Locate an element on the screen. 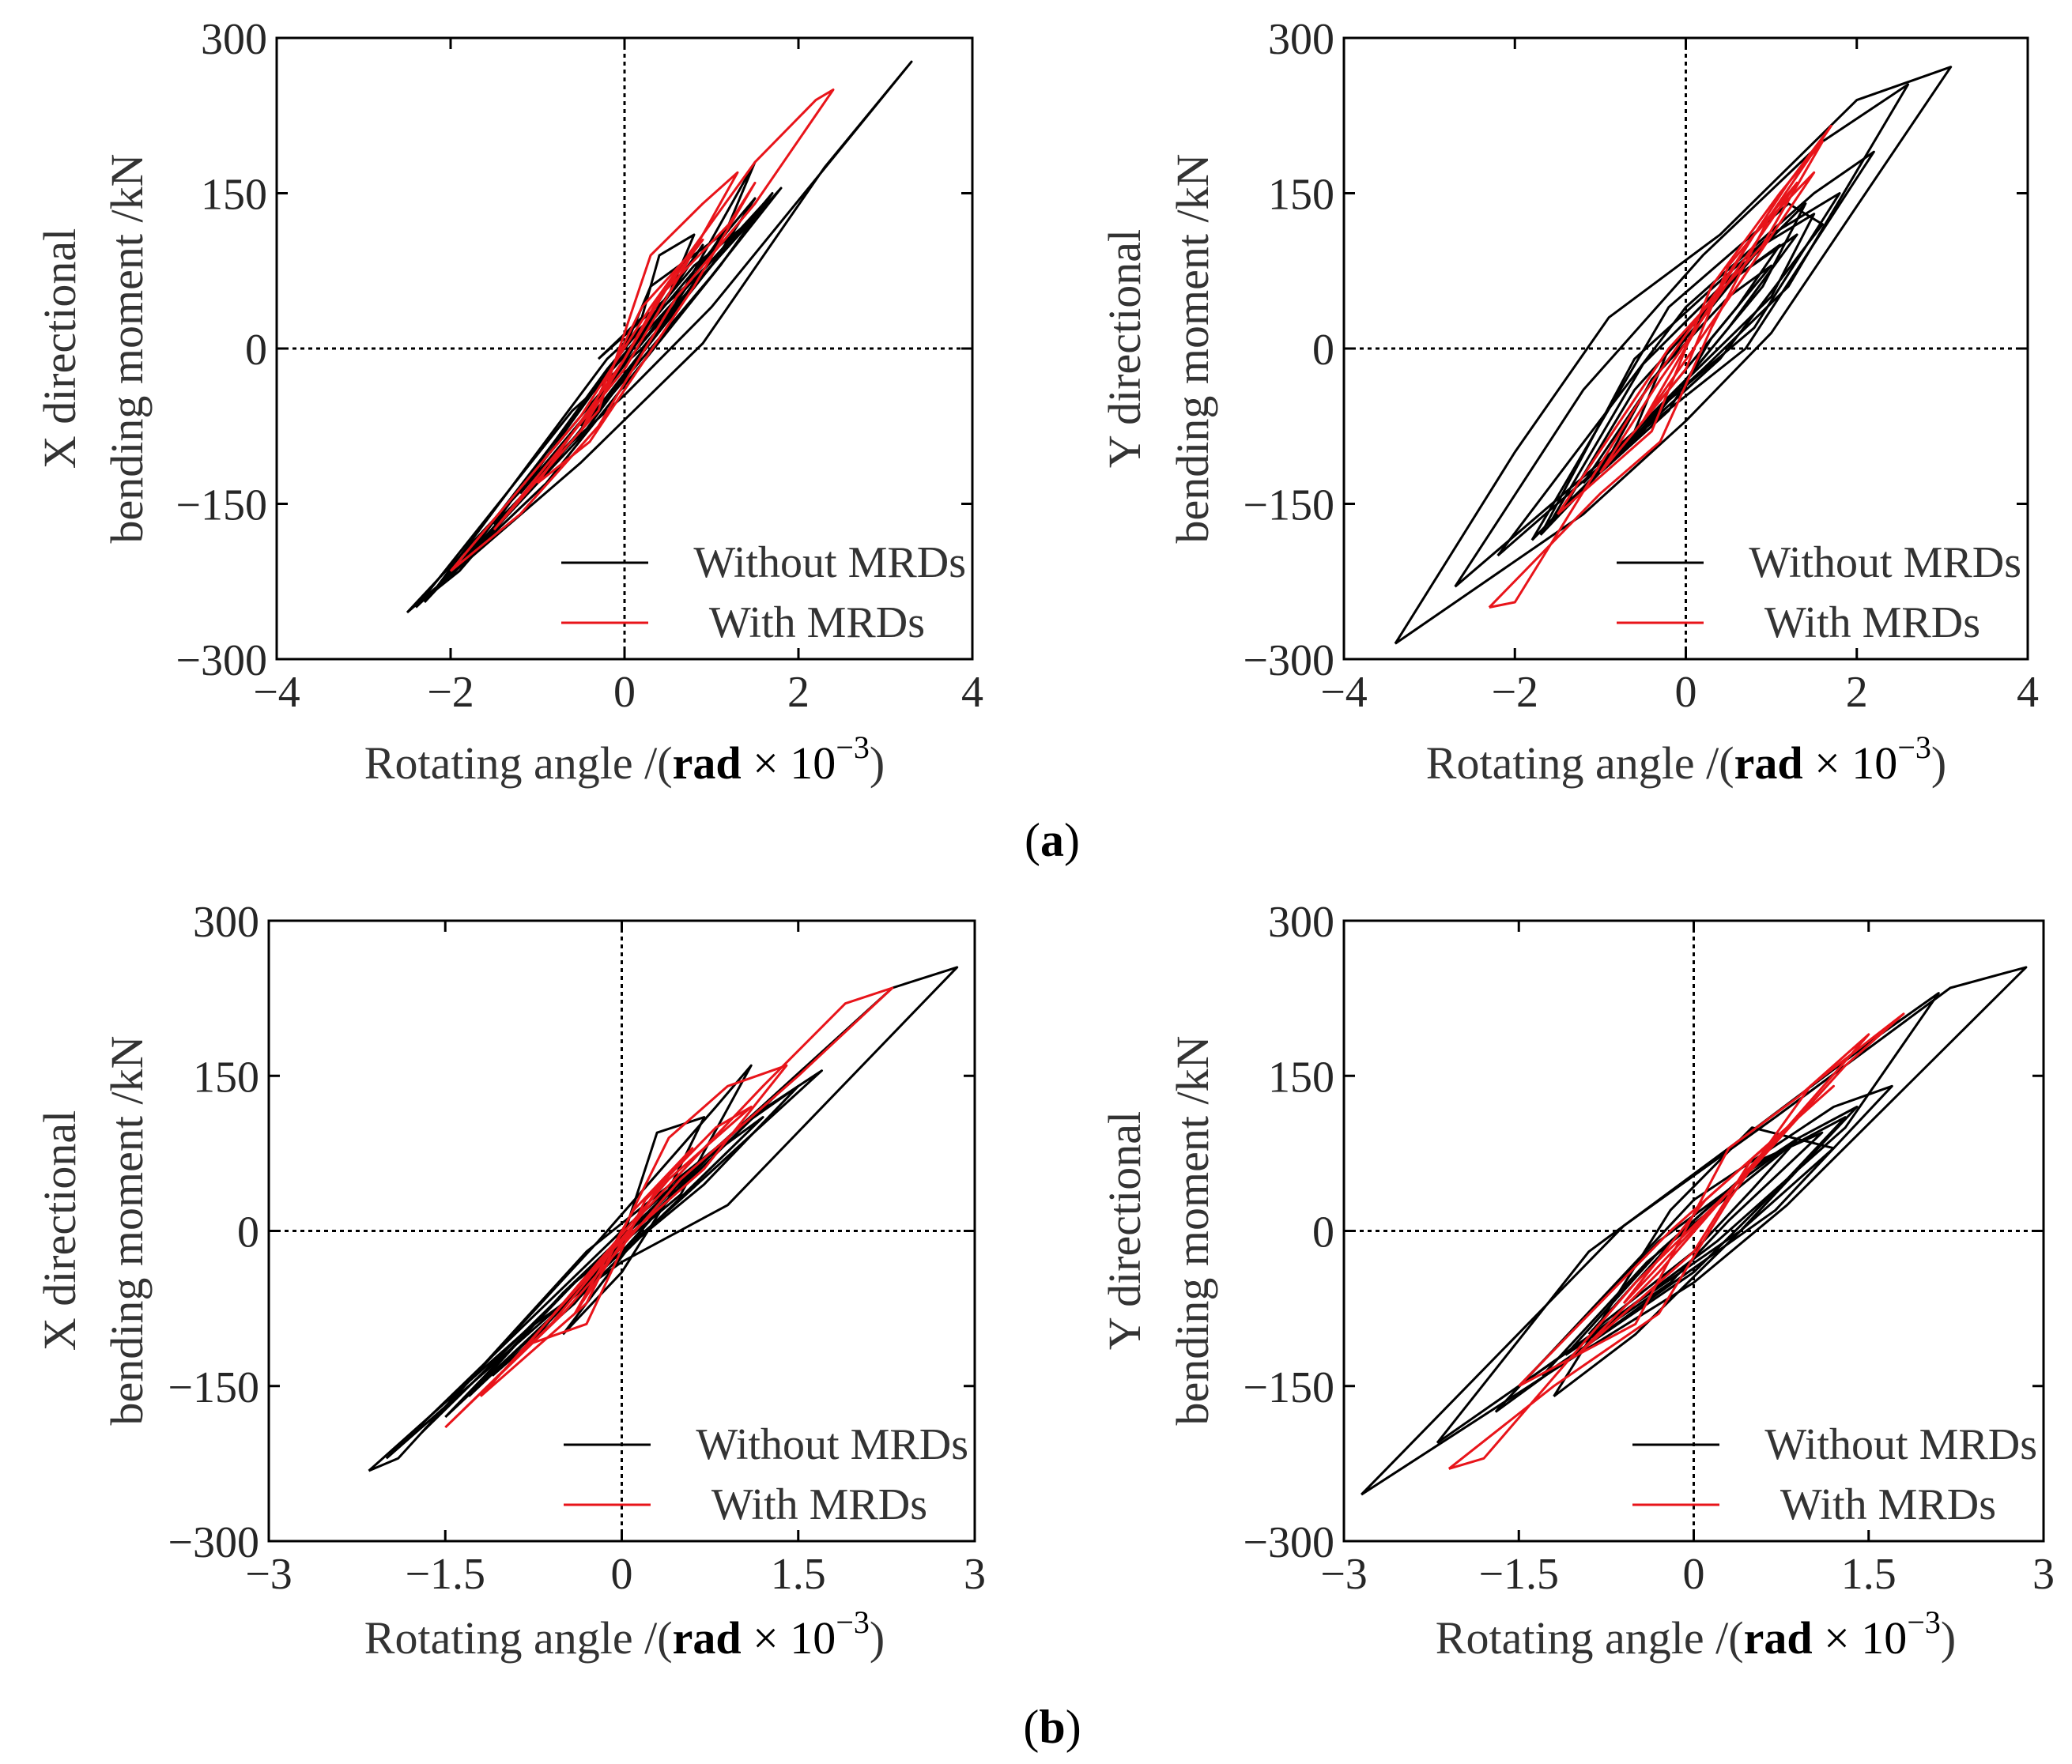  caption-a: (a) is located at coordinates (1052, 840).